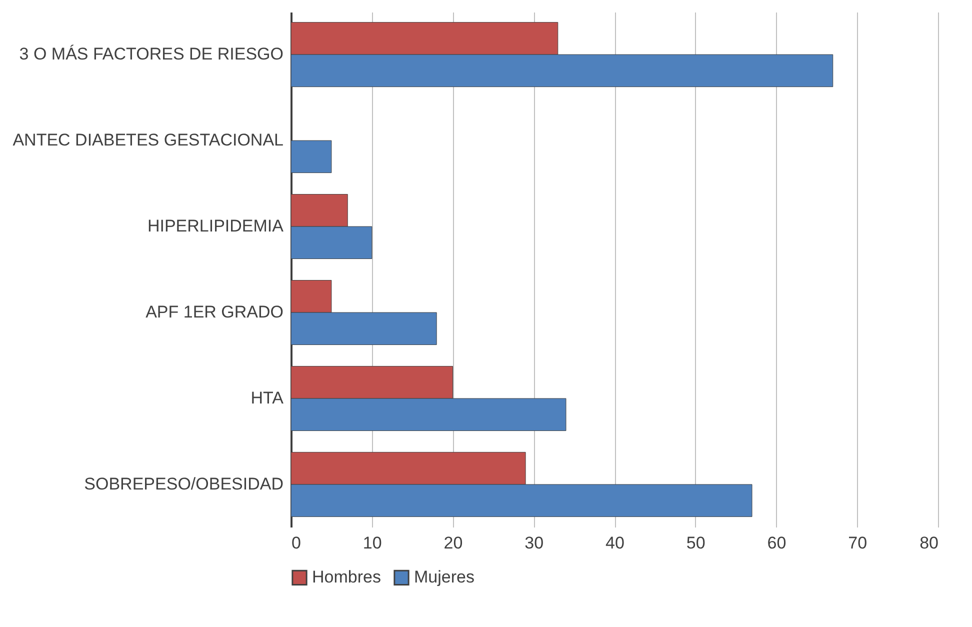 Image resolution: width=972 pixels, height=627 pixels. I want to click on y-tick-label: ANTEC DIABETES GESTACIONAL, so click(148, 140).